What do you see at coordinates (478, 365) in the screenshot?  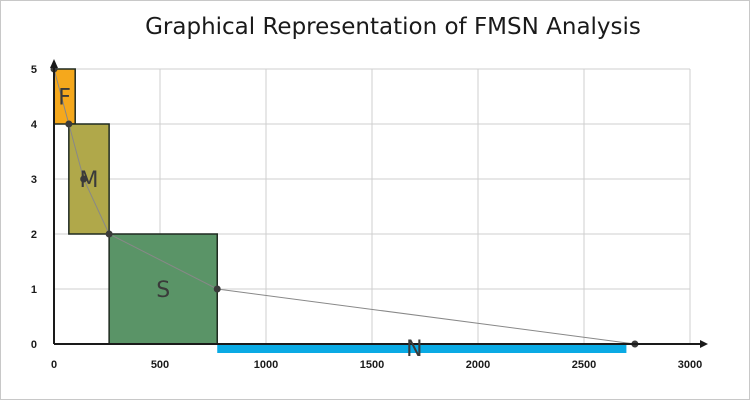 I see `x-tick-label-4: 2000` at bounding box center [478, 365].